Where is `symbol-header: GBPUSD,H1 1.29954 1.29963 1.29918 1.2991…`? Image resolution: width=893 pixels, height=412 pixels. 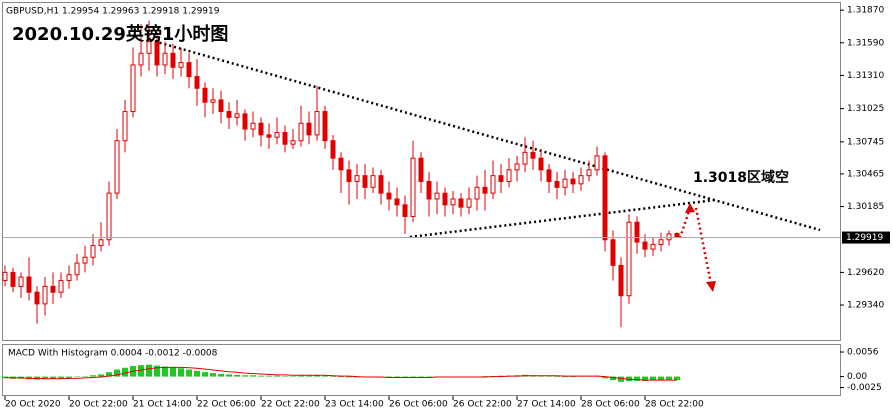 symbol-header: GBPUSD,H1 1.29954 1.29963 1.29918 1.2991… is located at coordinates (113, 12).